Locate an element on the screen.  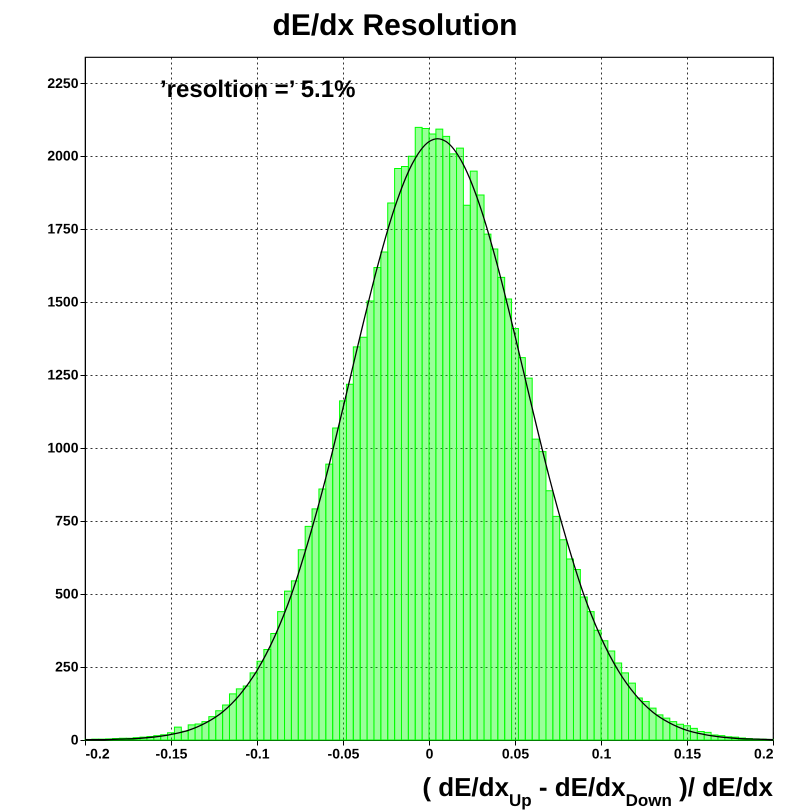
y-tick-label: 0 is located at coordinates (74, 740).